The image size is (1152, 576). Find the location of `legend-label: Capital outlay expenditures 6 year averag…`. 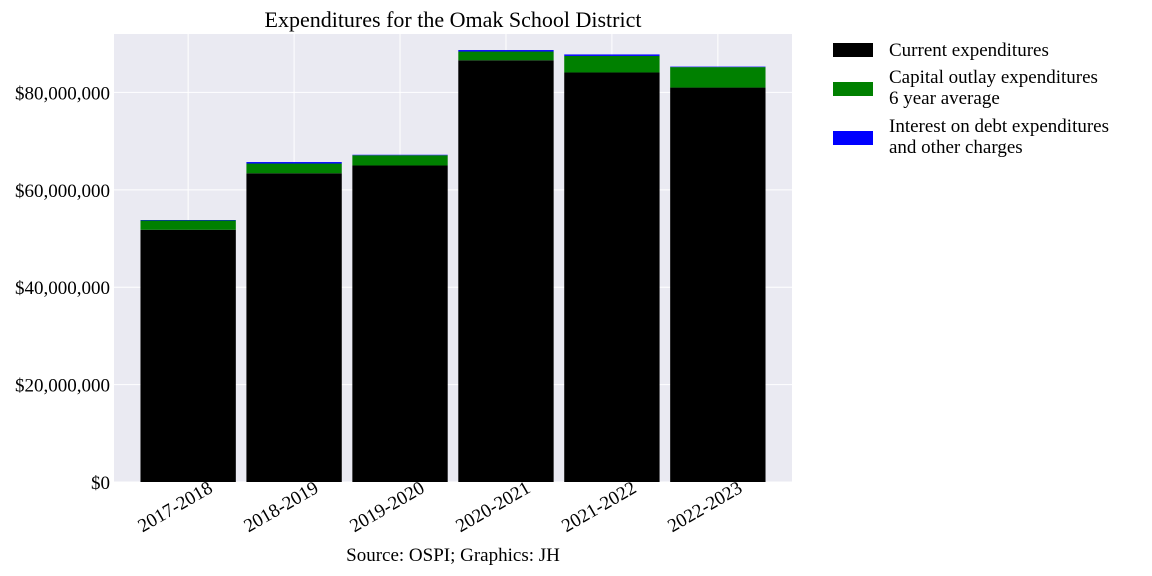

legend-label: Capital outlay expenditures 6 year averag… is located at coordinates (993, 88).